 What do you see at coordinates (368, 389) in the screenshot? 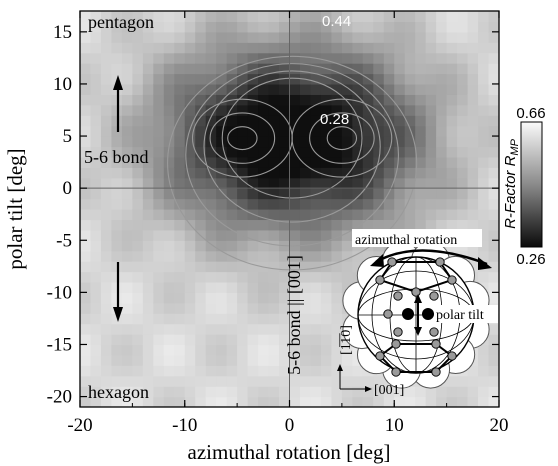
I see `axis-arrow-x-head` at bounding box center [368, 389].